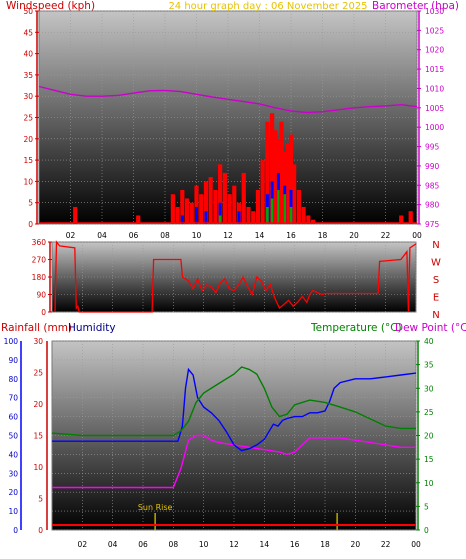  I want to click on compass-label: S, so click(436, 280).